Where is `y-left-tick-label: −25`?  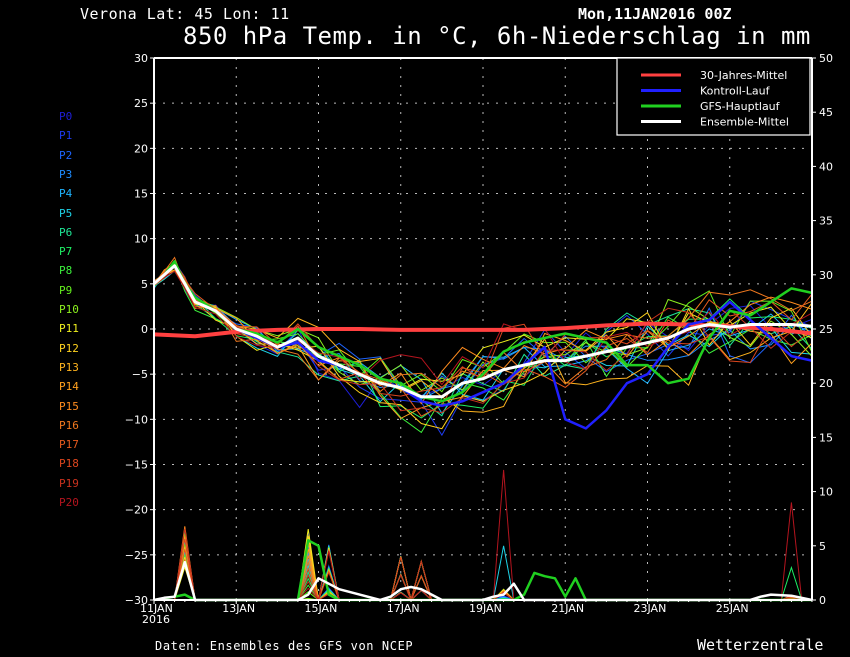 y-left-tick-label: −25 is located at coordinates (136, 555).